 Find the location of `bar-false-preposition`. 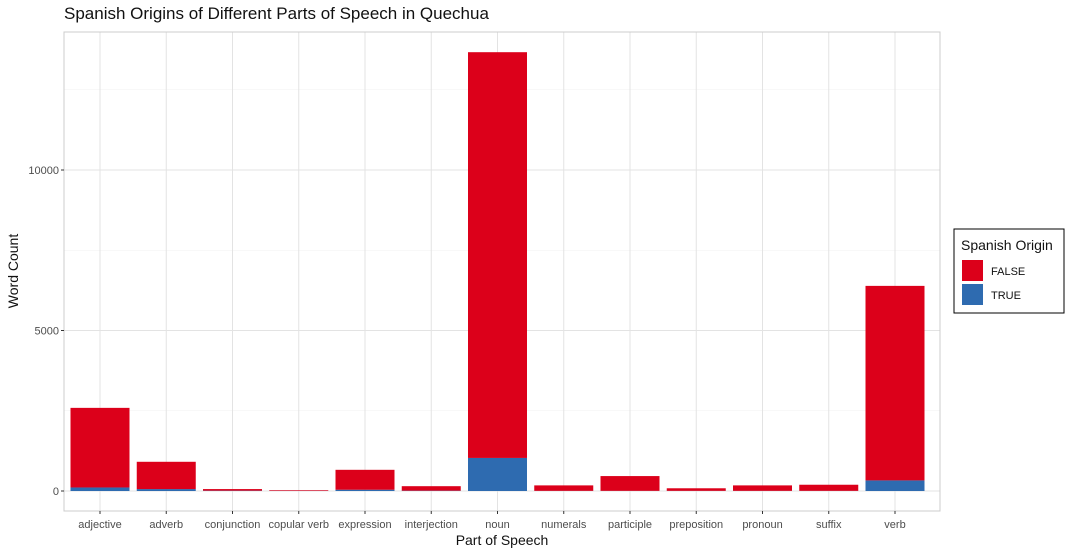

bar-false-preposition is located at coordinates (696, 489).